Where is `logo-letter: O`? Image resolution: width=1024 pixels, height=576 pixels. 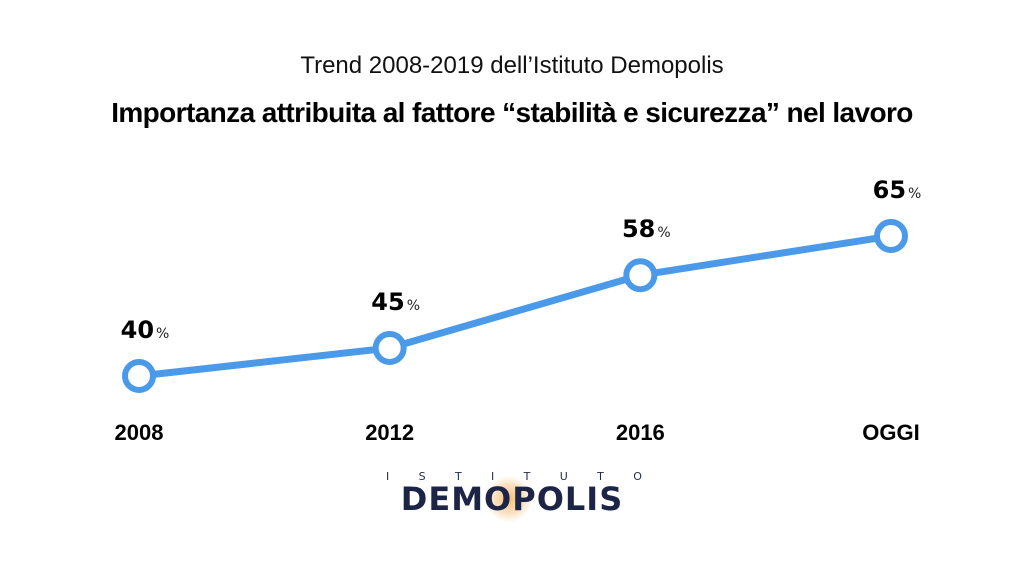 logo-letter: O is located at coordinates (637, 476).